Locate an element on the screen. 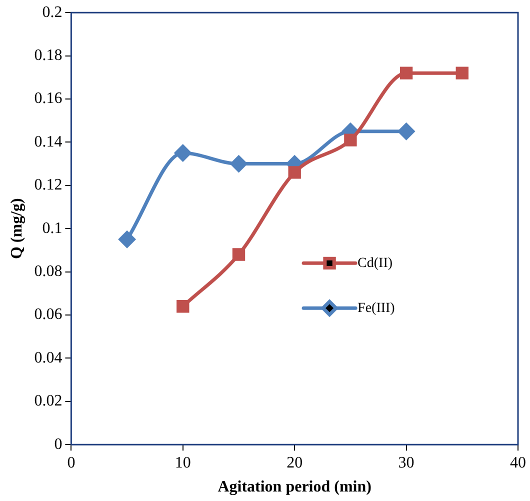  x-tick-label: 20 is located at coordinates (294, 463).